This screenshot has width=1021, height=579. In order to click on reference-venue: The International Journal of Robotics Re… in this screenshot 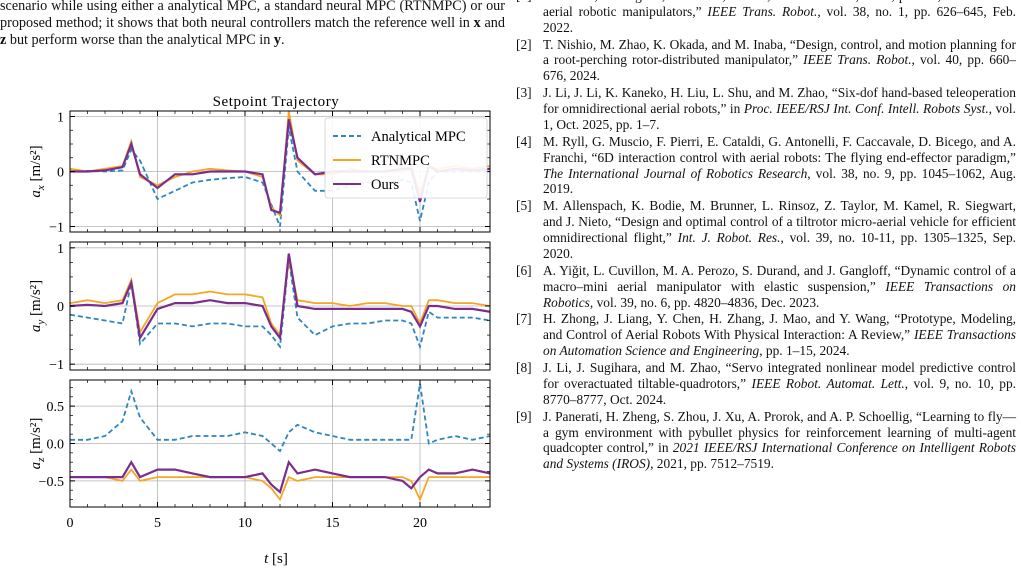, I will do `click(675, 173)`.